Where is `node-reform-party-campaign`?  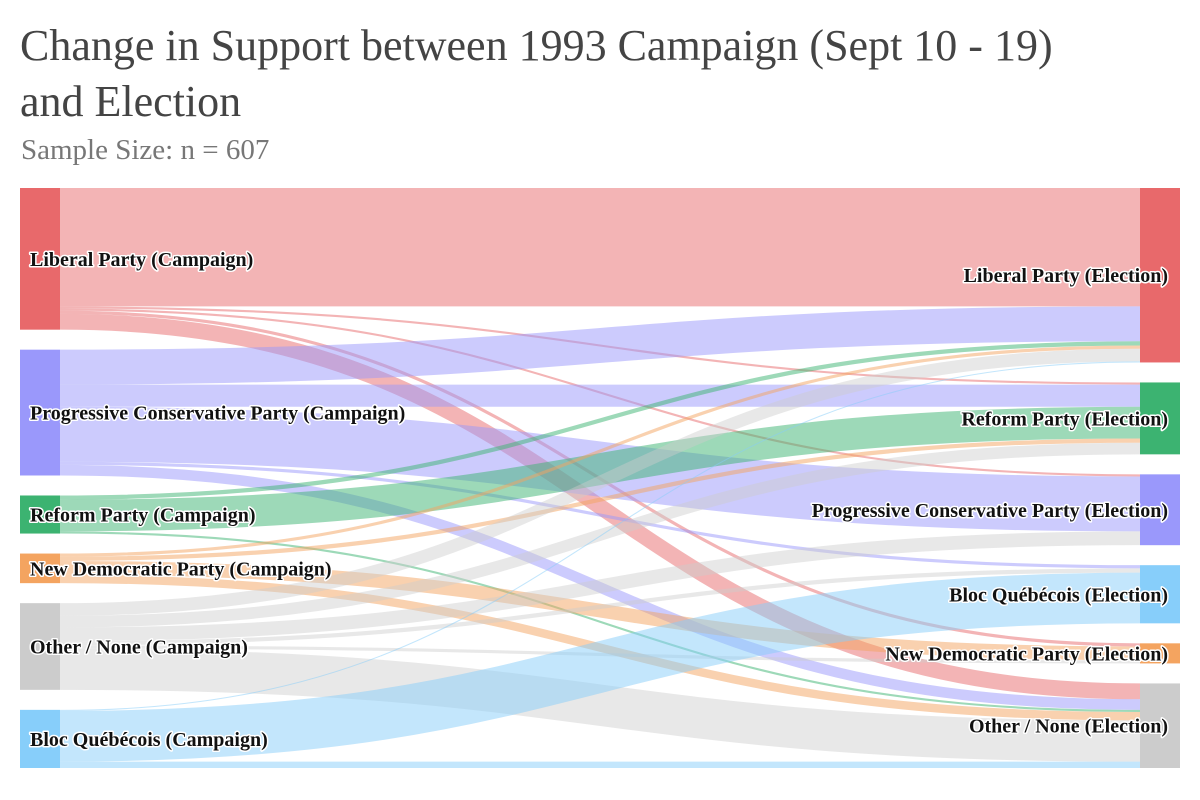 node-reform-party-campaign is located at coordinates (40, 514).